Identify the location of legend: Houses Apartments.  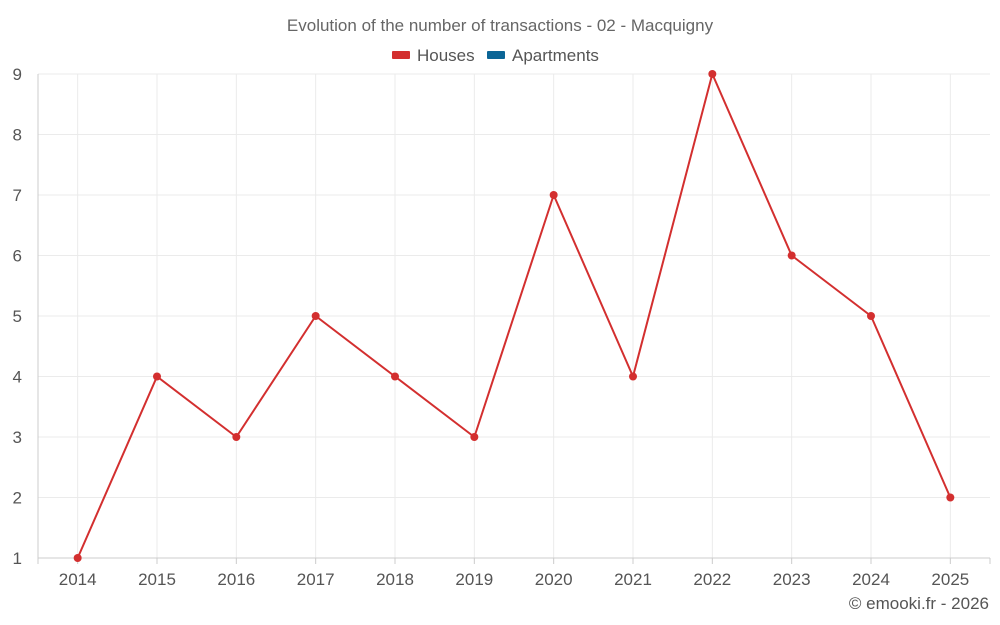
(495, 55).